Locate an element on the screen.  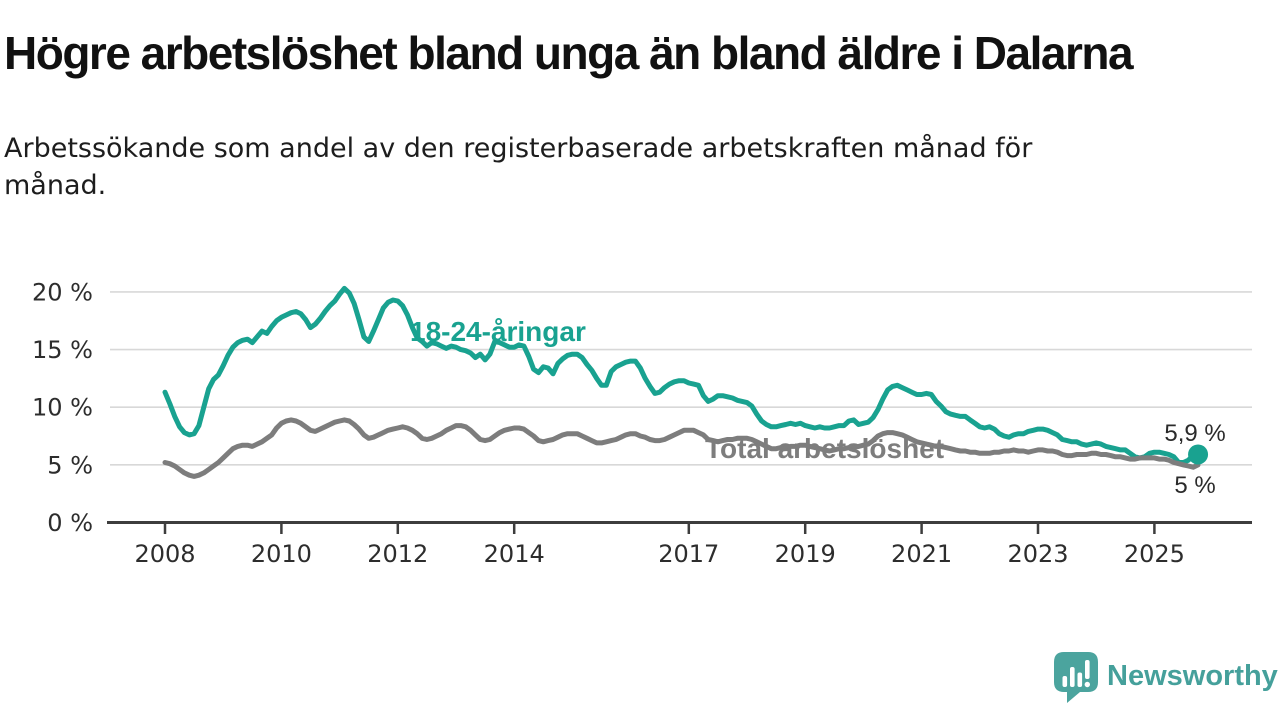
y-tick-label: 5 % is located at coordinates (70, 465).